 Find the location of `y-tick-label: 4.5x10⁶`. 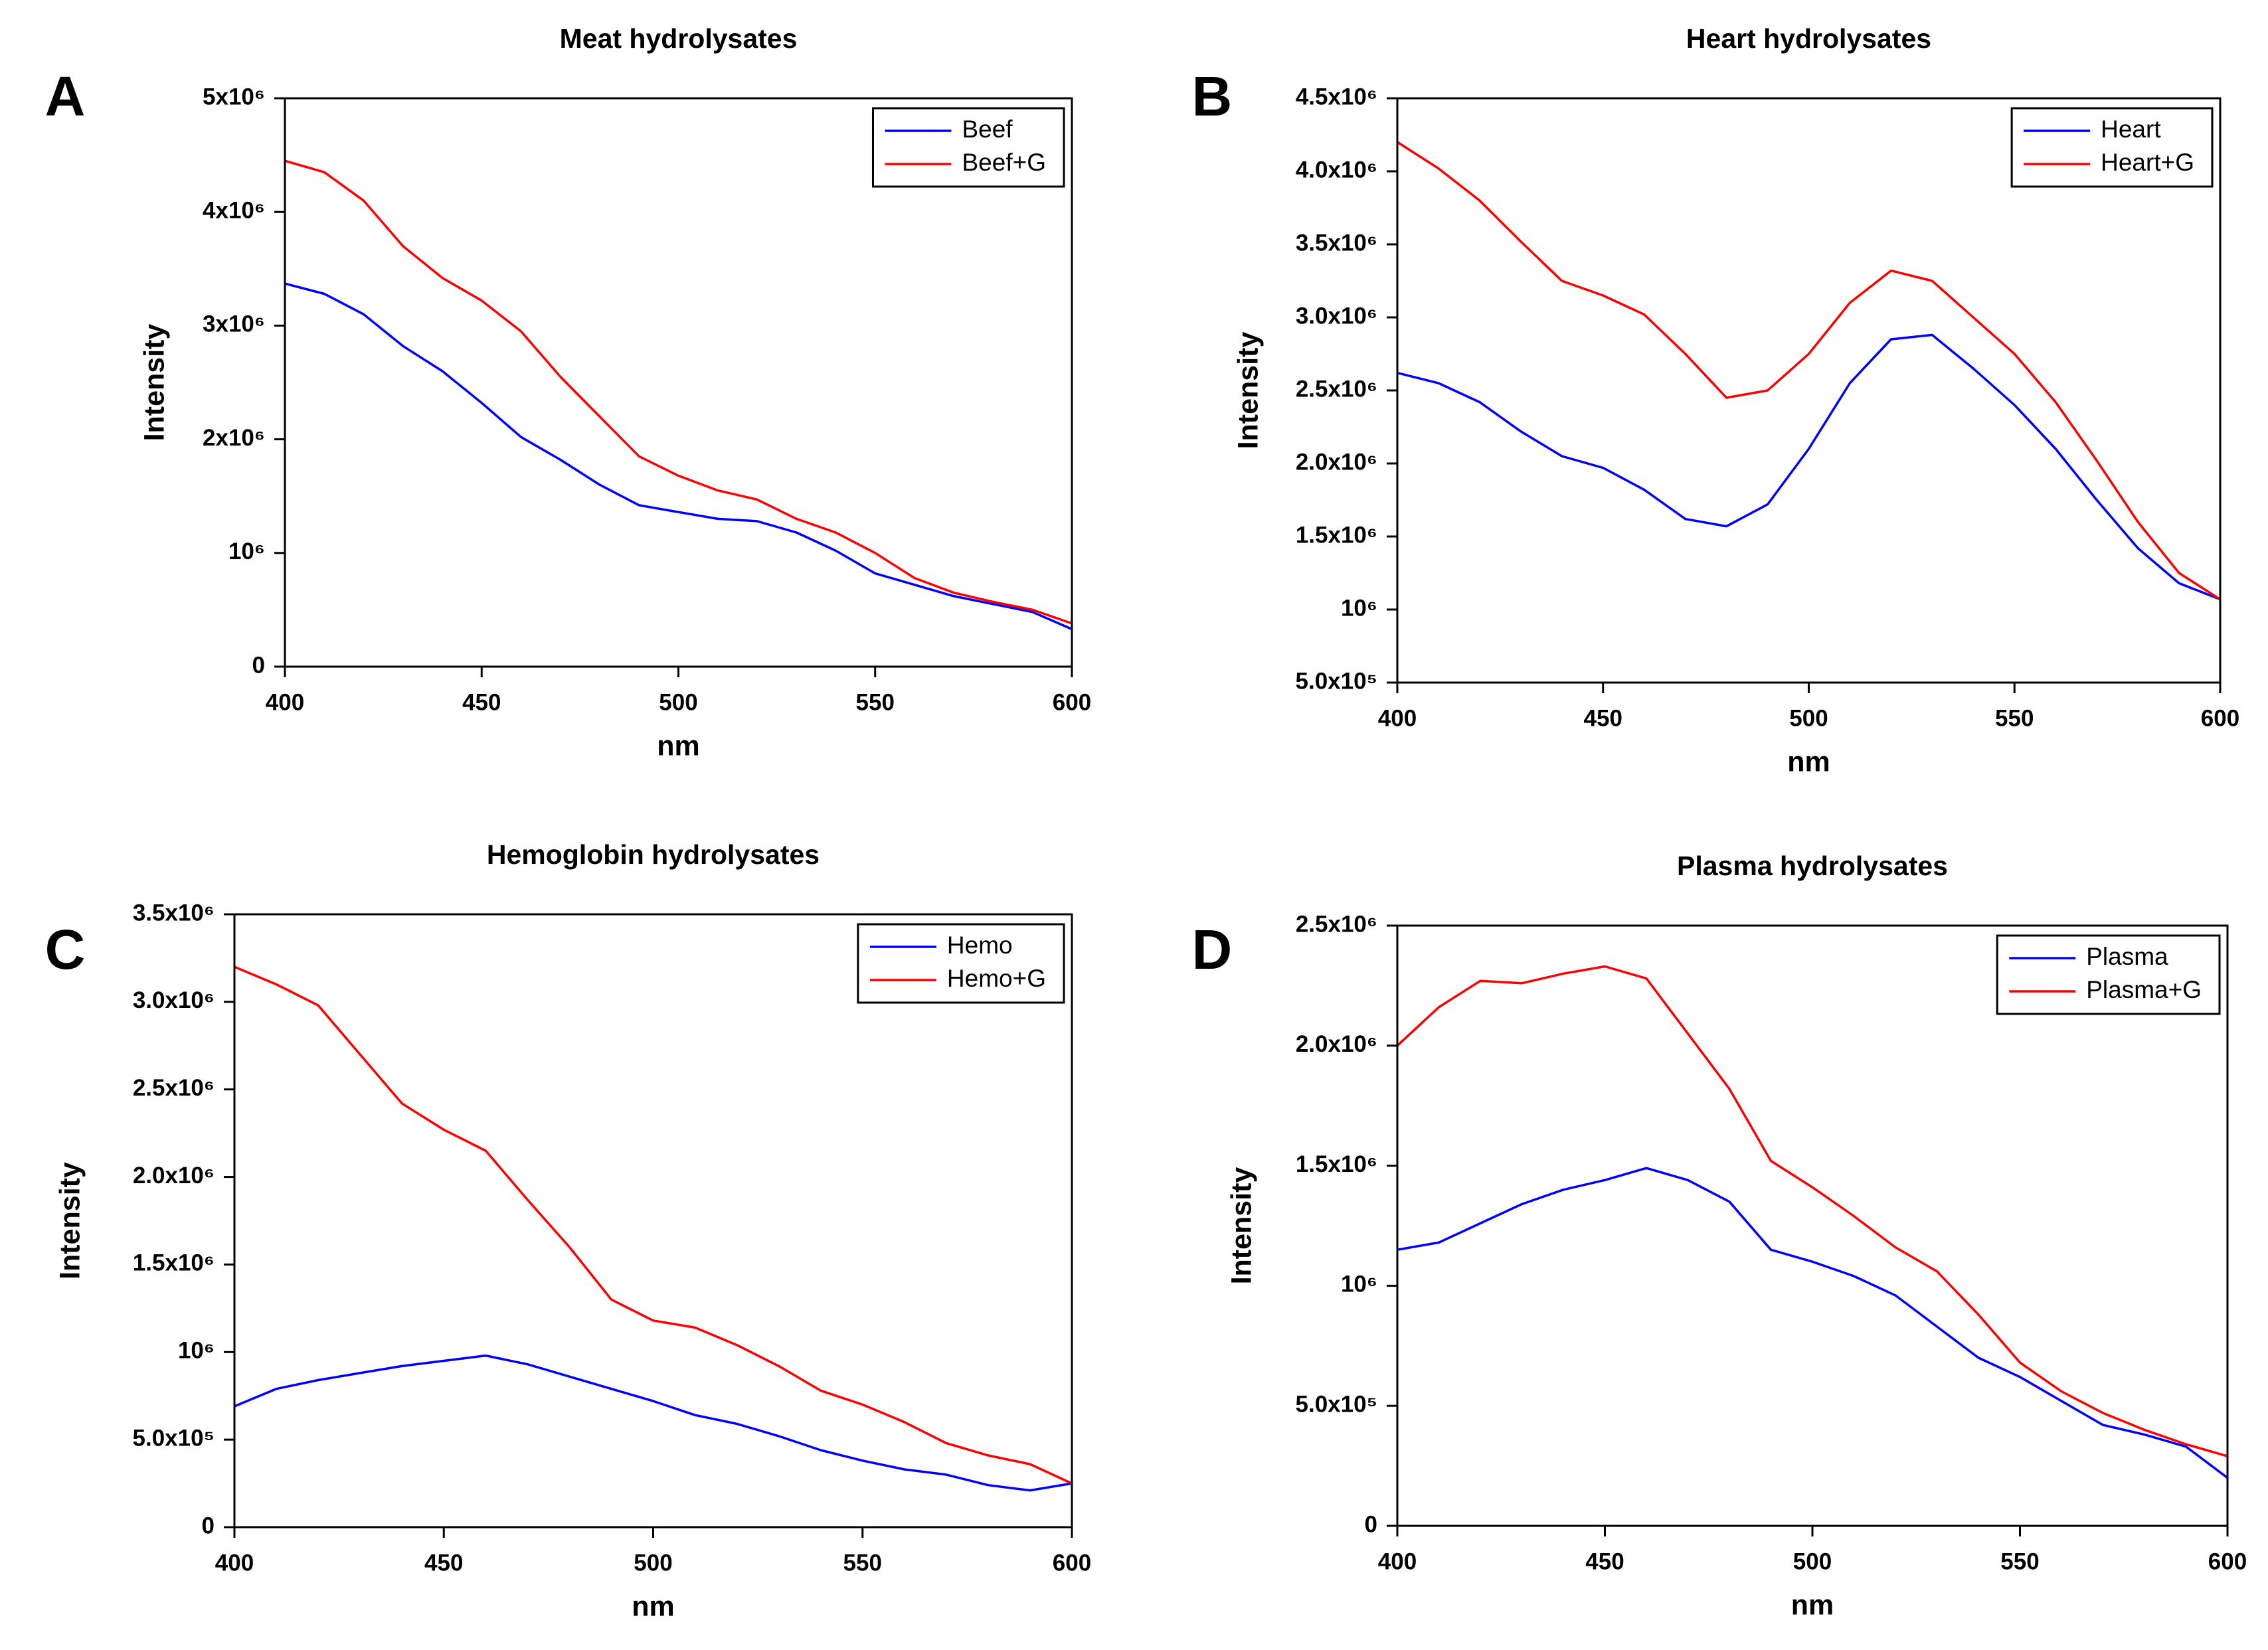

y-tick-label: 4.5x10⁶ is located at coordinates (1336, 97).